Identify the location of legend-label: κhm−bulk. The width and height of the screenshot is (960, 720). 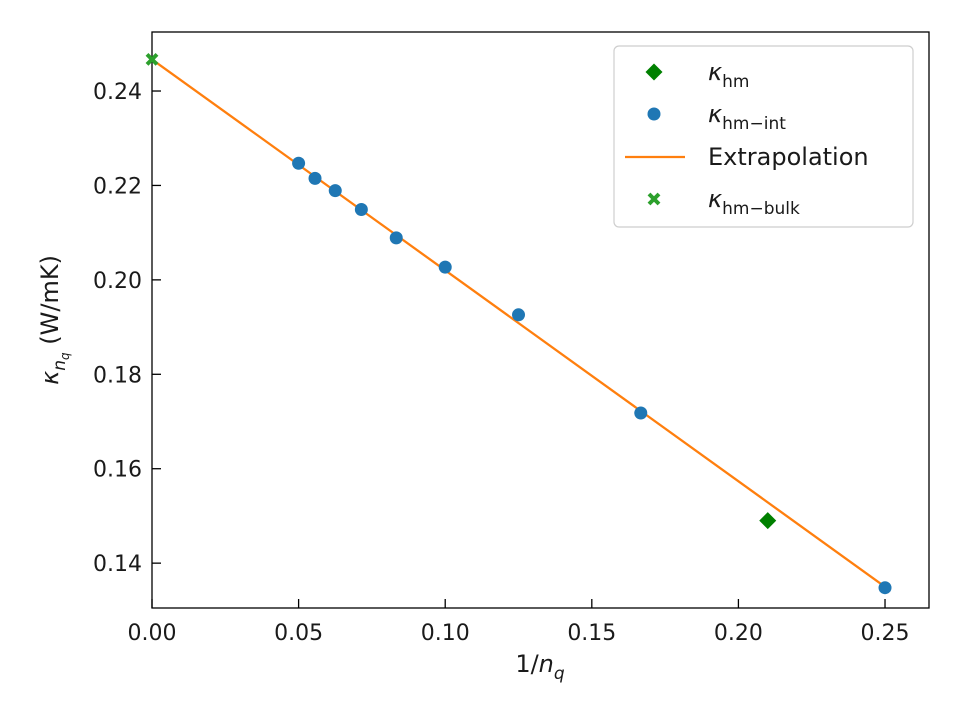
(754, 202).